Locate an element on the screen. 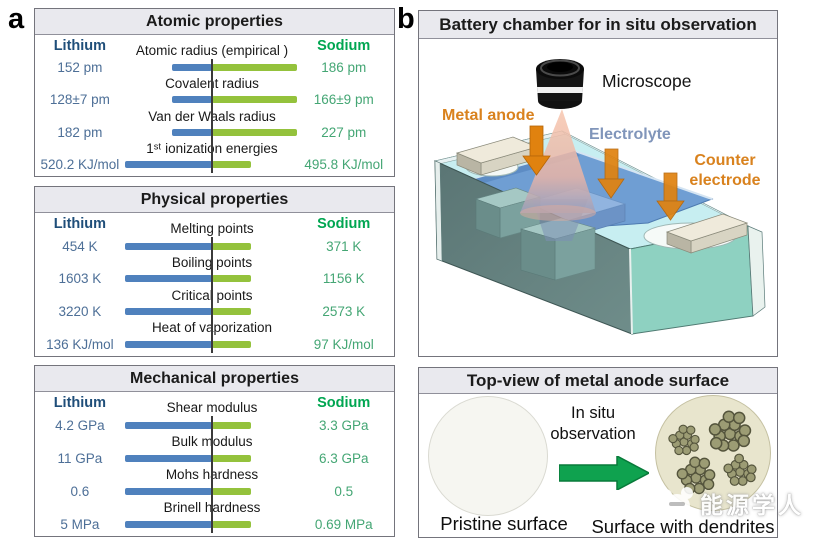 The height and width of the screenshot is (543, 828). comparison-bar-row: 4.2 GPa 3.3 GPa is located at coordinates (214, 425).